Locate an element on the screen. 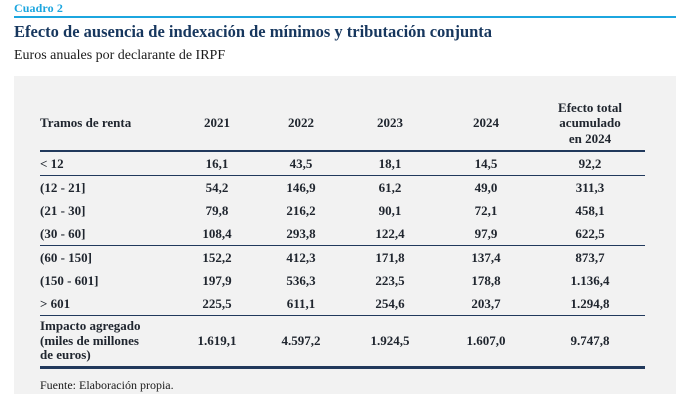 This screenshot has width=690, height=401. table-row: < 12 16,1 43,5 18,1 14,5 92,2 is located at coordinates (342, 163).